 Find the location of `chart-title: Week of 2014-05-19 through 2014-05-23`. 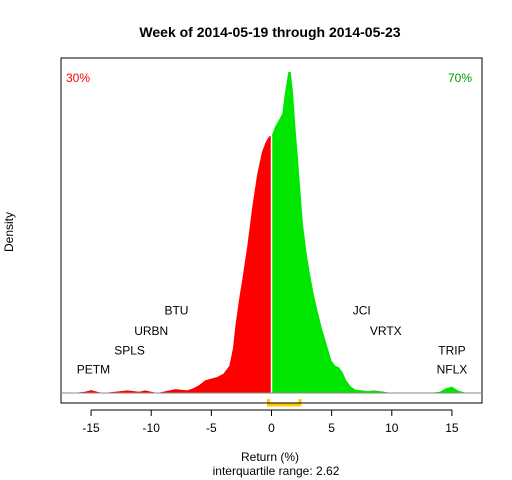

chart-title: Week of 2014-05-19 through 2014-05-23 is located at coordinates (269, 32).